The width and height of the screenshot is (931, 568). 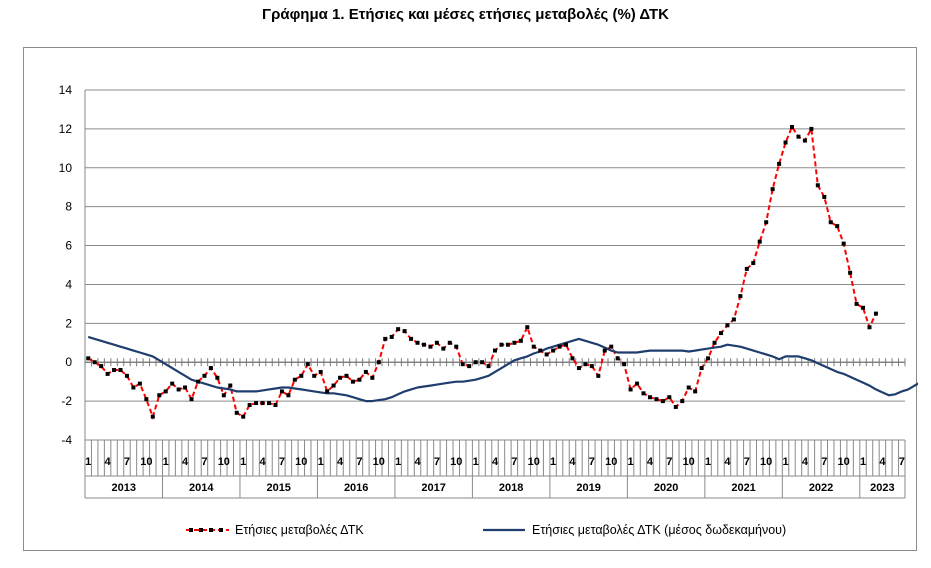 I want to click on year-label: 2022, so click(x=821, y=488).